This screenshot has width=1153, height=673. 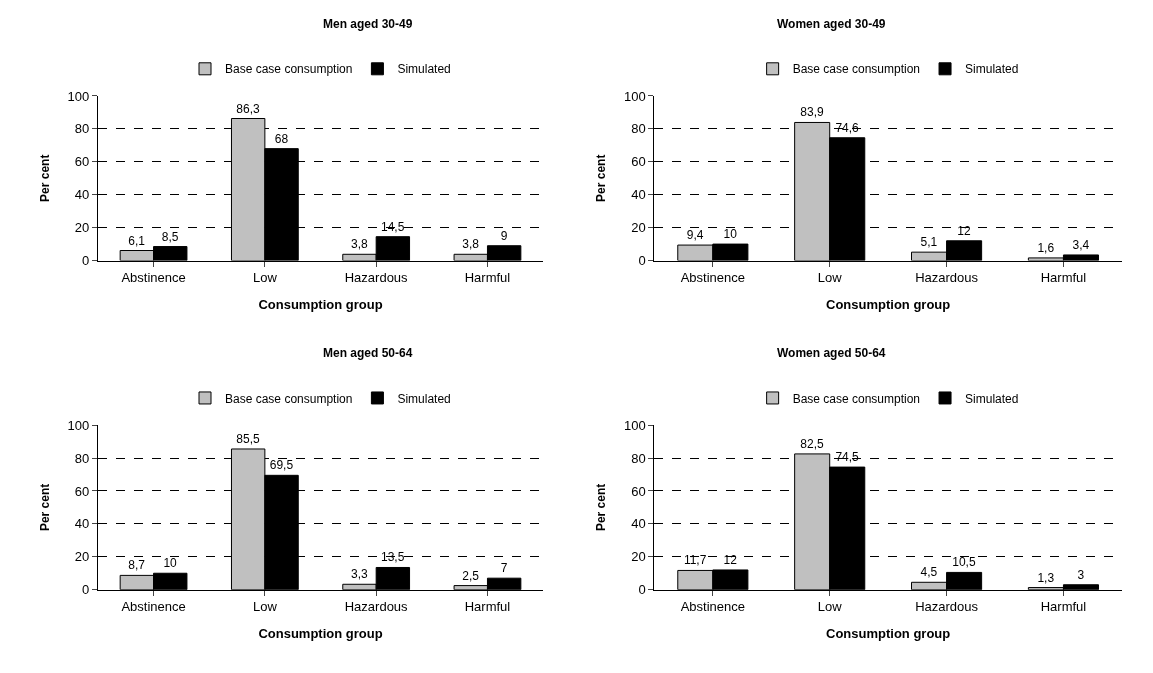 I want to click on data-label: 1,6, so click(x=1046, y=247).